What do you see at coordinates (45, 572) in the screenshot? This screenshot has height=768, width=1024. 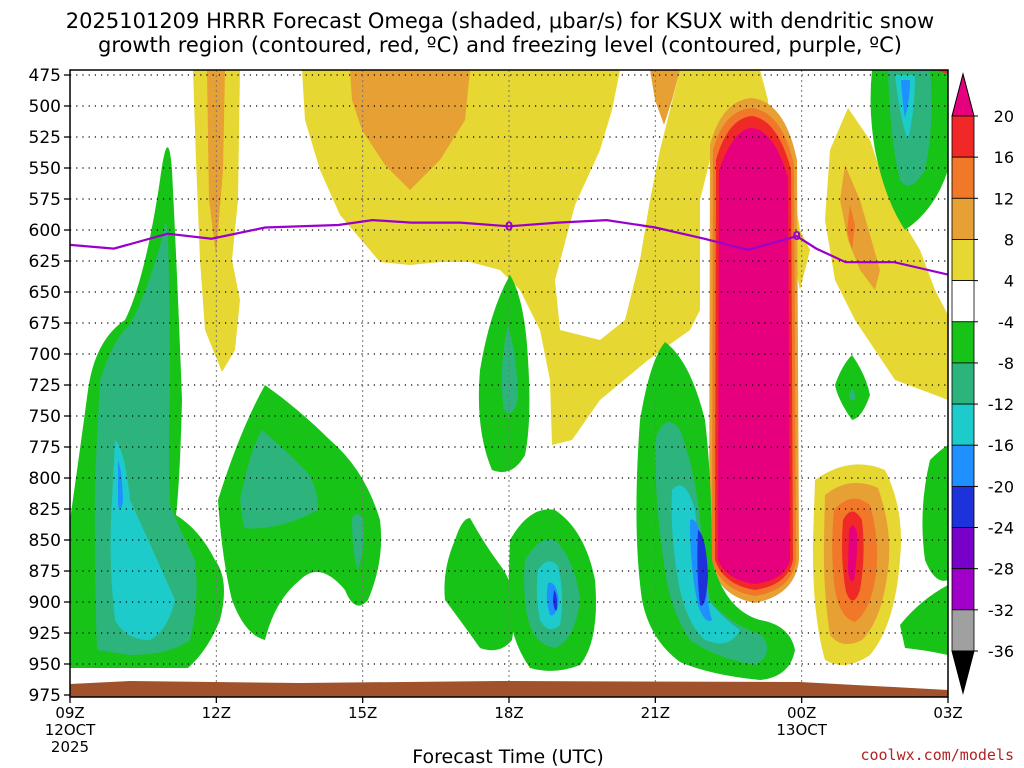 I see `y-tick-label: 875` at bounding box center [45, 572].